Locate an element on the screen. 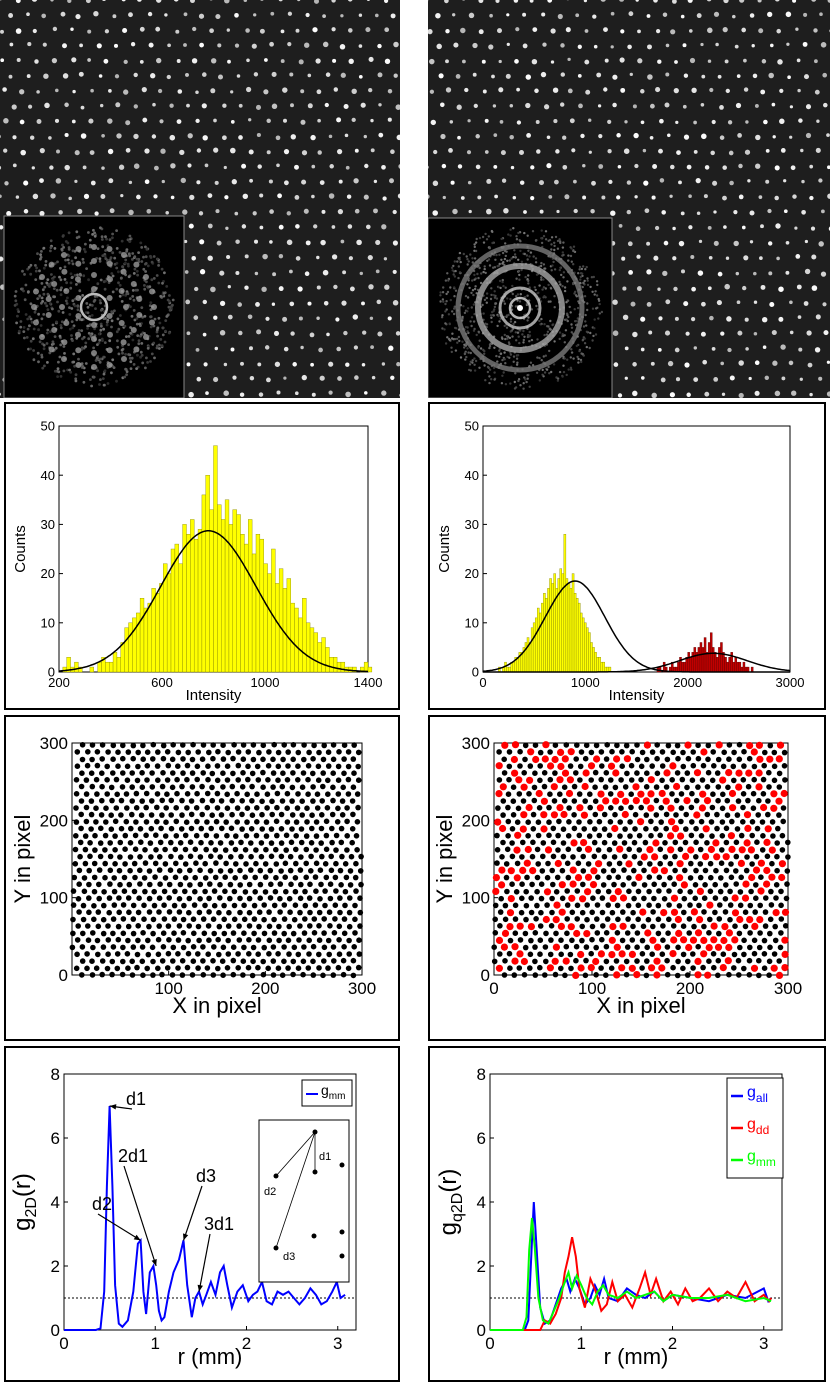  y-tick-label: 10 is located at coordinates (48, 622).